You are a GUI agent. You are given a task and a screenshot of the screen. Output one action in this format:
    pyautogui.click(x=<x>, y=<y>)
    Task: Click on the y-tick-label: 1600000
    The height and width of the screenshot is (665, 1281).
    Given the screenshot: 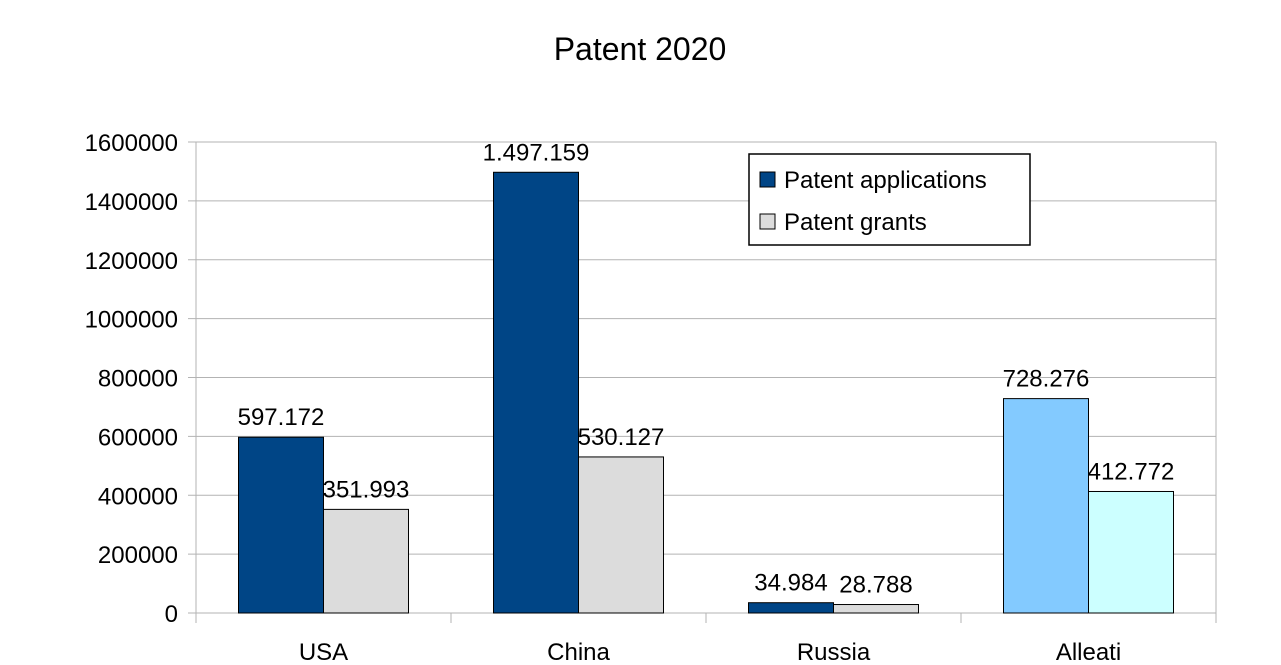 What is the action you would take?
    pyautogui.click(x=131, y=143)
    